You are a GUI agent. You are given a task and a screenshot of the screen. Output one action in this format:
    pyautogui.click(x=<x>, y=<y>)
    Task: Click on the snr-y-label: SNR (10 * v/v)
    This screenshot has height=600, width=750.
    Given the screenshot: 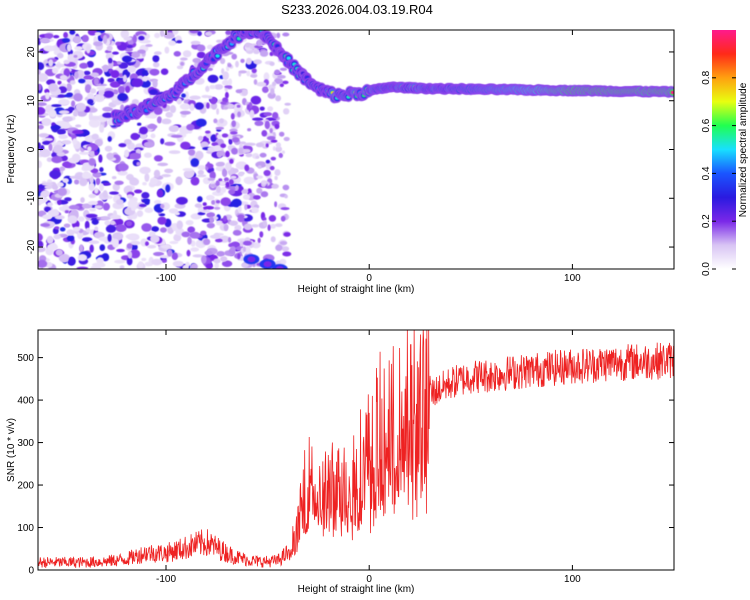 What is the action you would take?
    pyautogui.click(x=11, y=450)
    